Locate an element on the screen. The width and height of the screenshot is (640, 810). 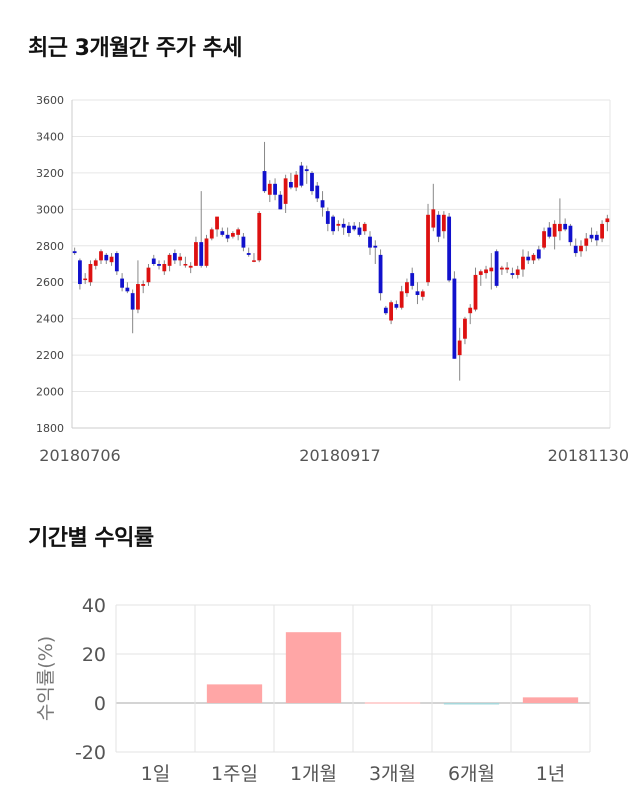
y-tick-label: 2800 is located at coordinates (50, 246).